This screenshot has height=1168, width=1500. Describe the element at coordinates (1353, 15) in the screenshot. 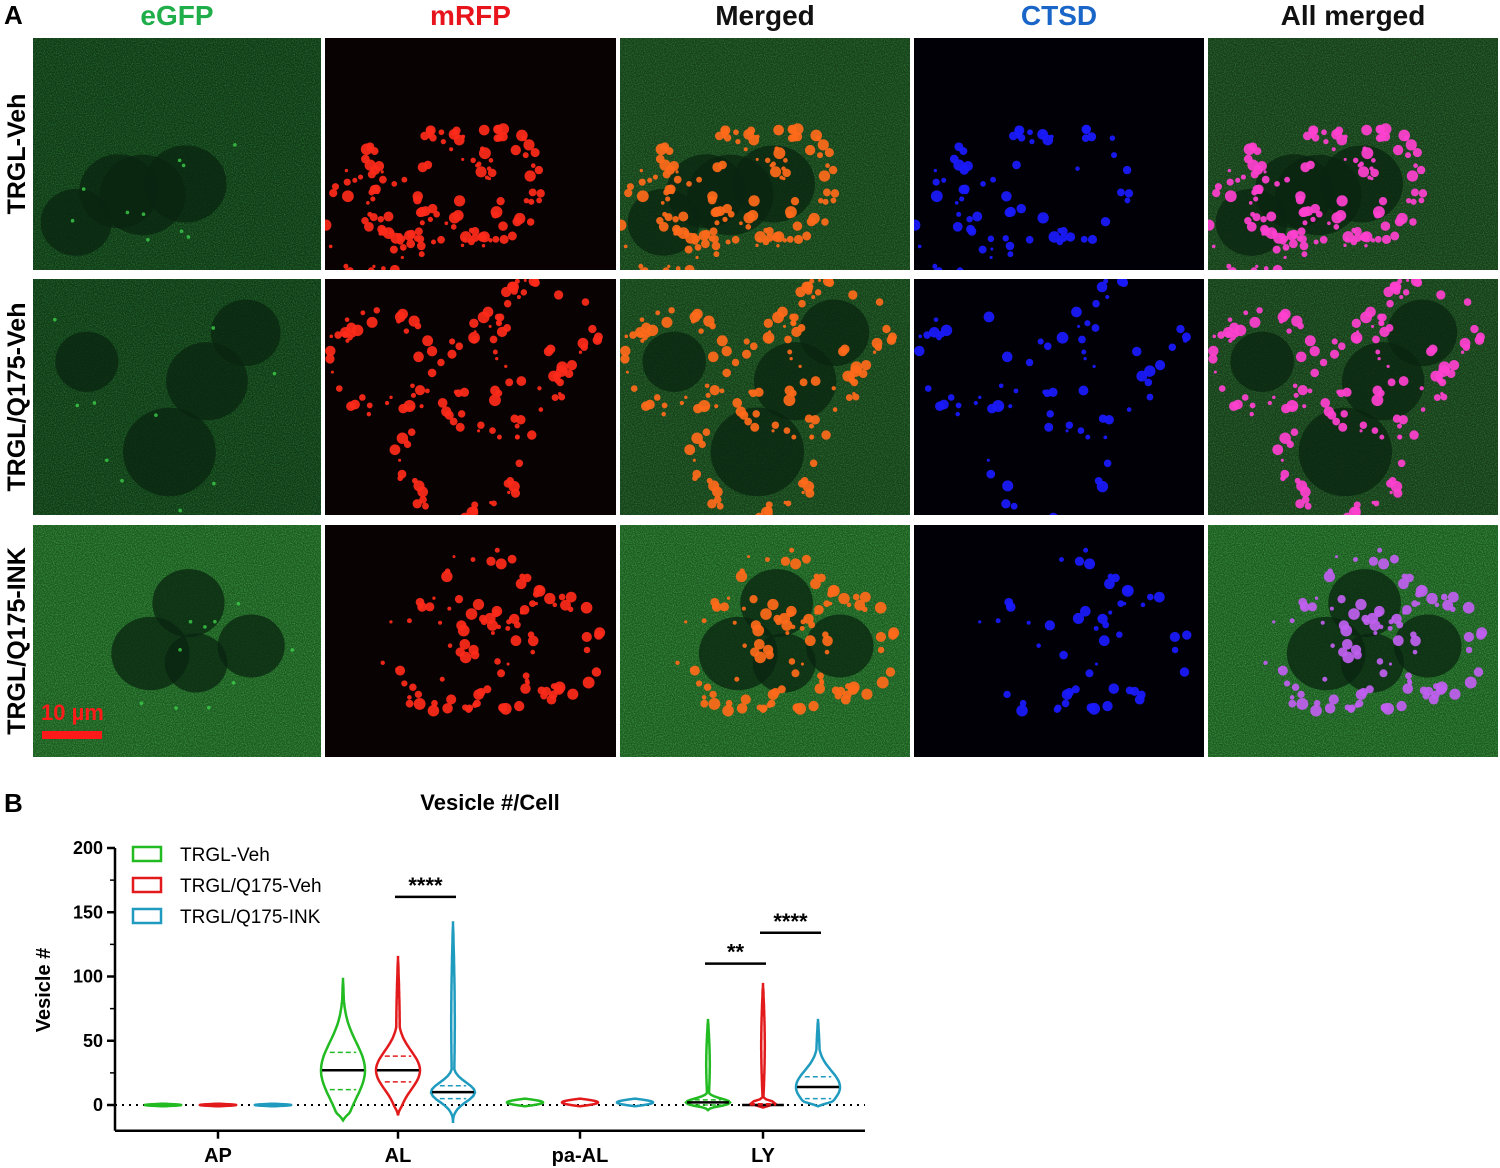

I see `column-label-allmerged: All merged` at that location.